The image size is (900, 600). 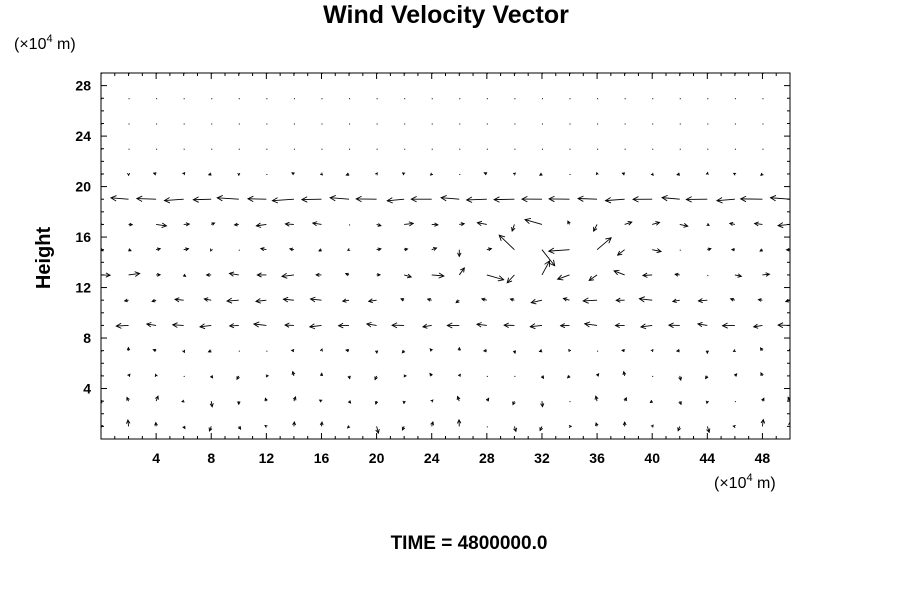 What do you see at coordinates (211, 458) in the screenshot?
I see `x-tick-label: 8` at bounding box center [211, 458].